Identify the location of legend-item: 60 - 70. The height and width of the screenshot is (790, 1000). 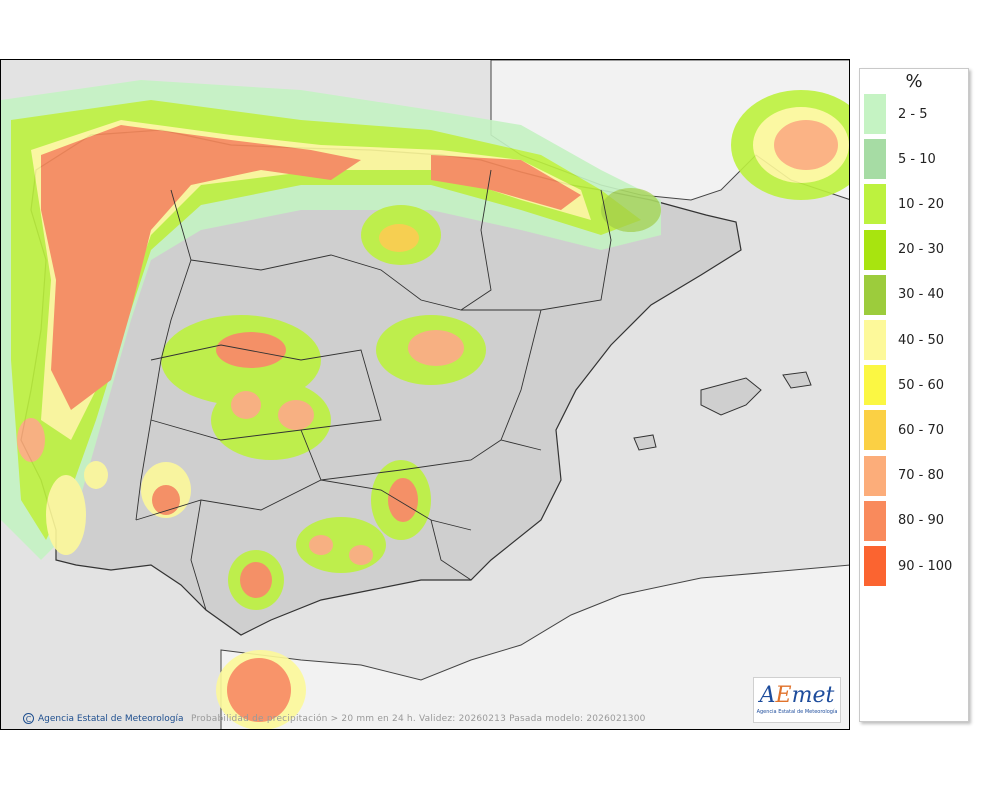
(916, 430).